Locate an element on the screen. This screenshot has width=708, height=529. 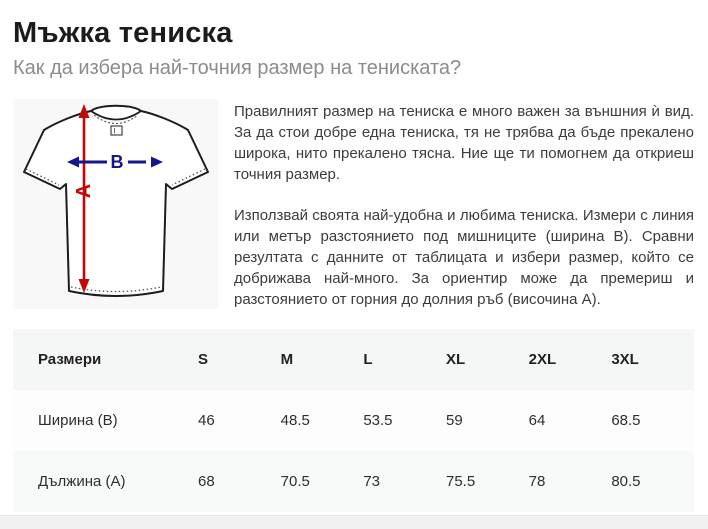
table-cell: 75.5 is located at coordinates (460, 481).